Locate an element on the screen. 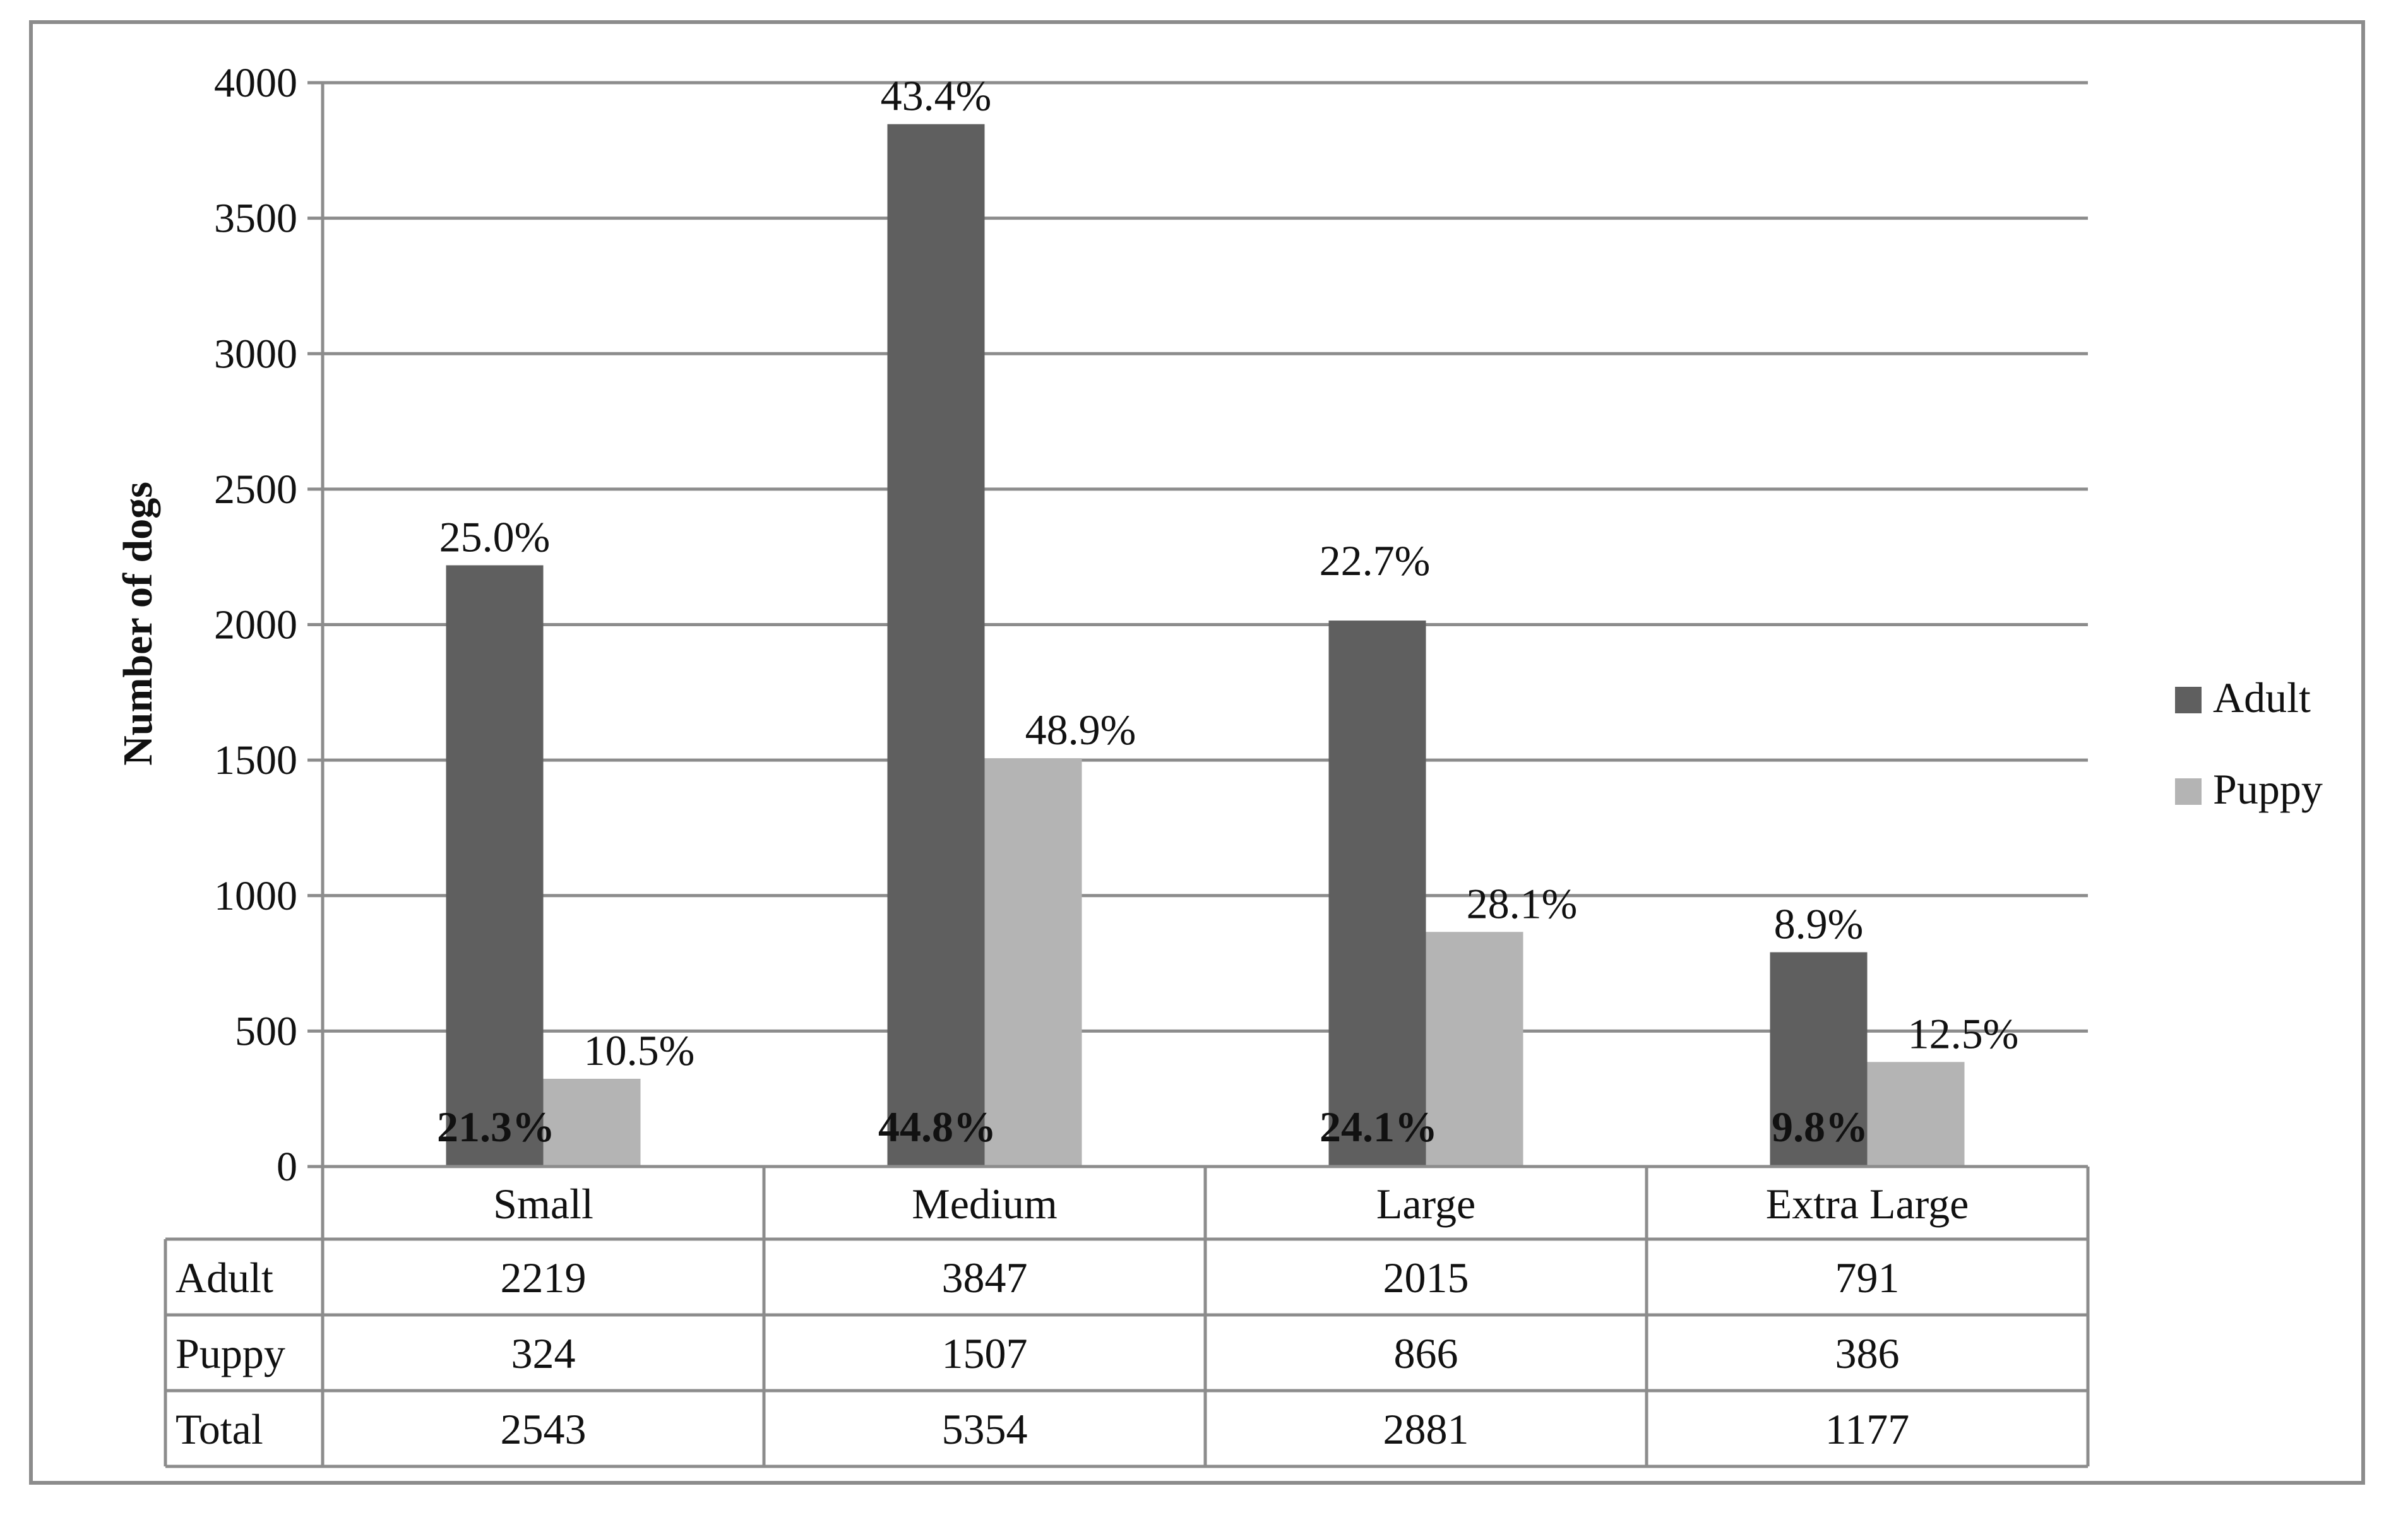  table-cell: 866 is located at coordinates (1426, 1353).